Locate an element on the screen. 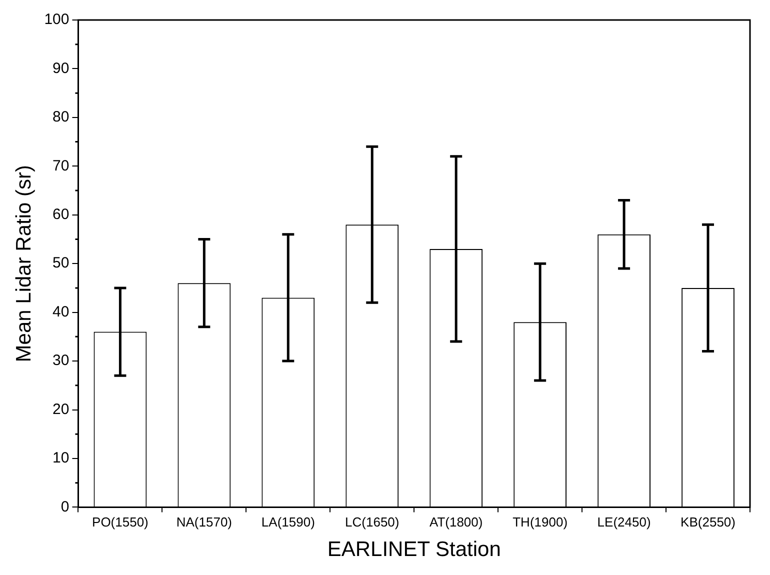 The height and width of the screenshot is (575, 770). y-tick-label: 60 is located at coordinates (61, 215).